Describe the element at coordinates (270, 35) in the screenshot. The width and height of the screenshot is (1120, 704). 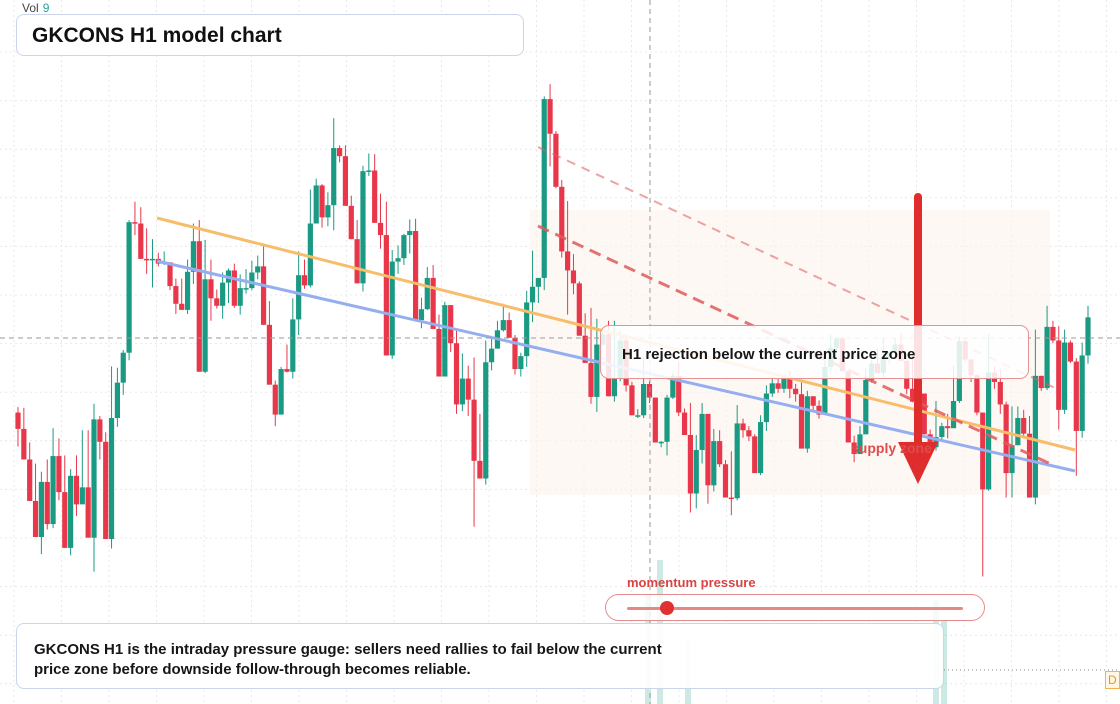
I see `chart-title-box: GKCONS H1 model chart` at that location.